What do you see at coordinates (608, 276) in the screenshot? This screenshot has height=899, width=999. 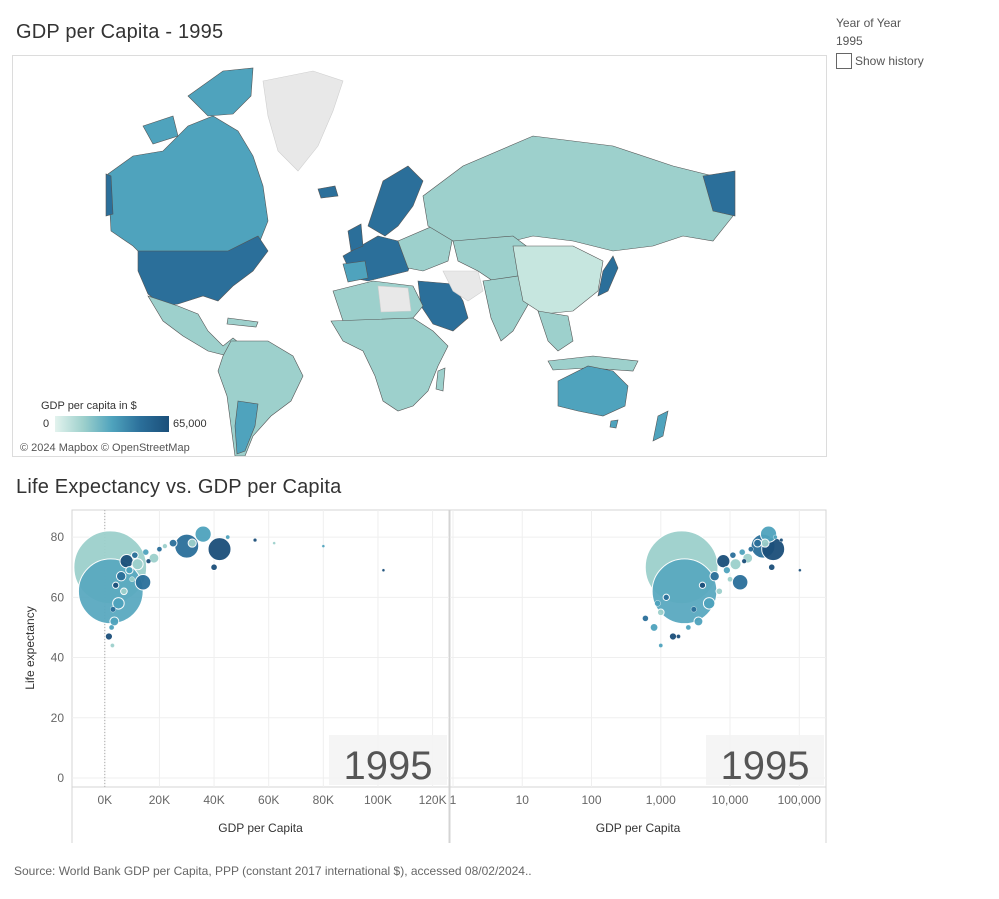 I see `map-region-japan` at bounding box center [608, 276].